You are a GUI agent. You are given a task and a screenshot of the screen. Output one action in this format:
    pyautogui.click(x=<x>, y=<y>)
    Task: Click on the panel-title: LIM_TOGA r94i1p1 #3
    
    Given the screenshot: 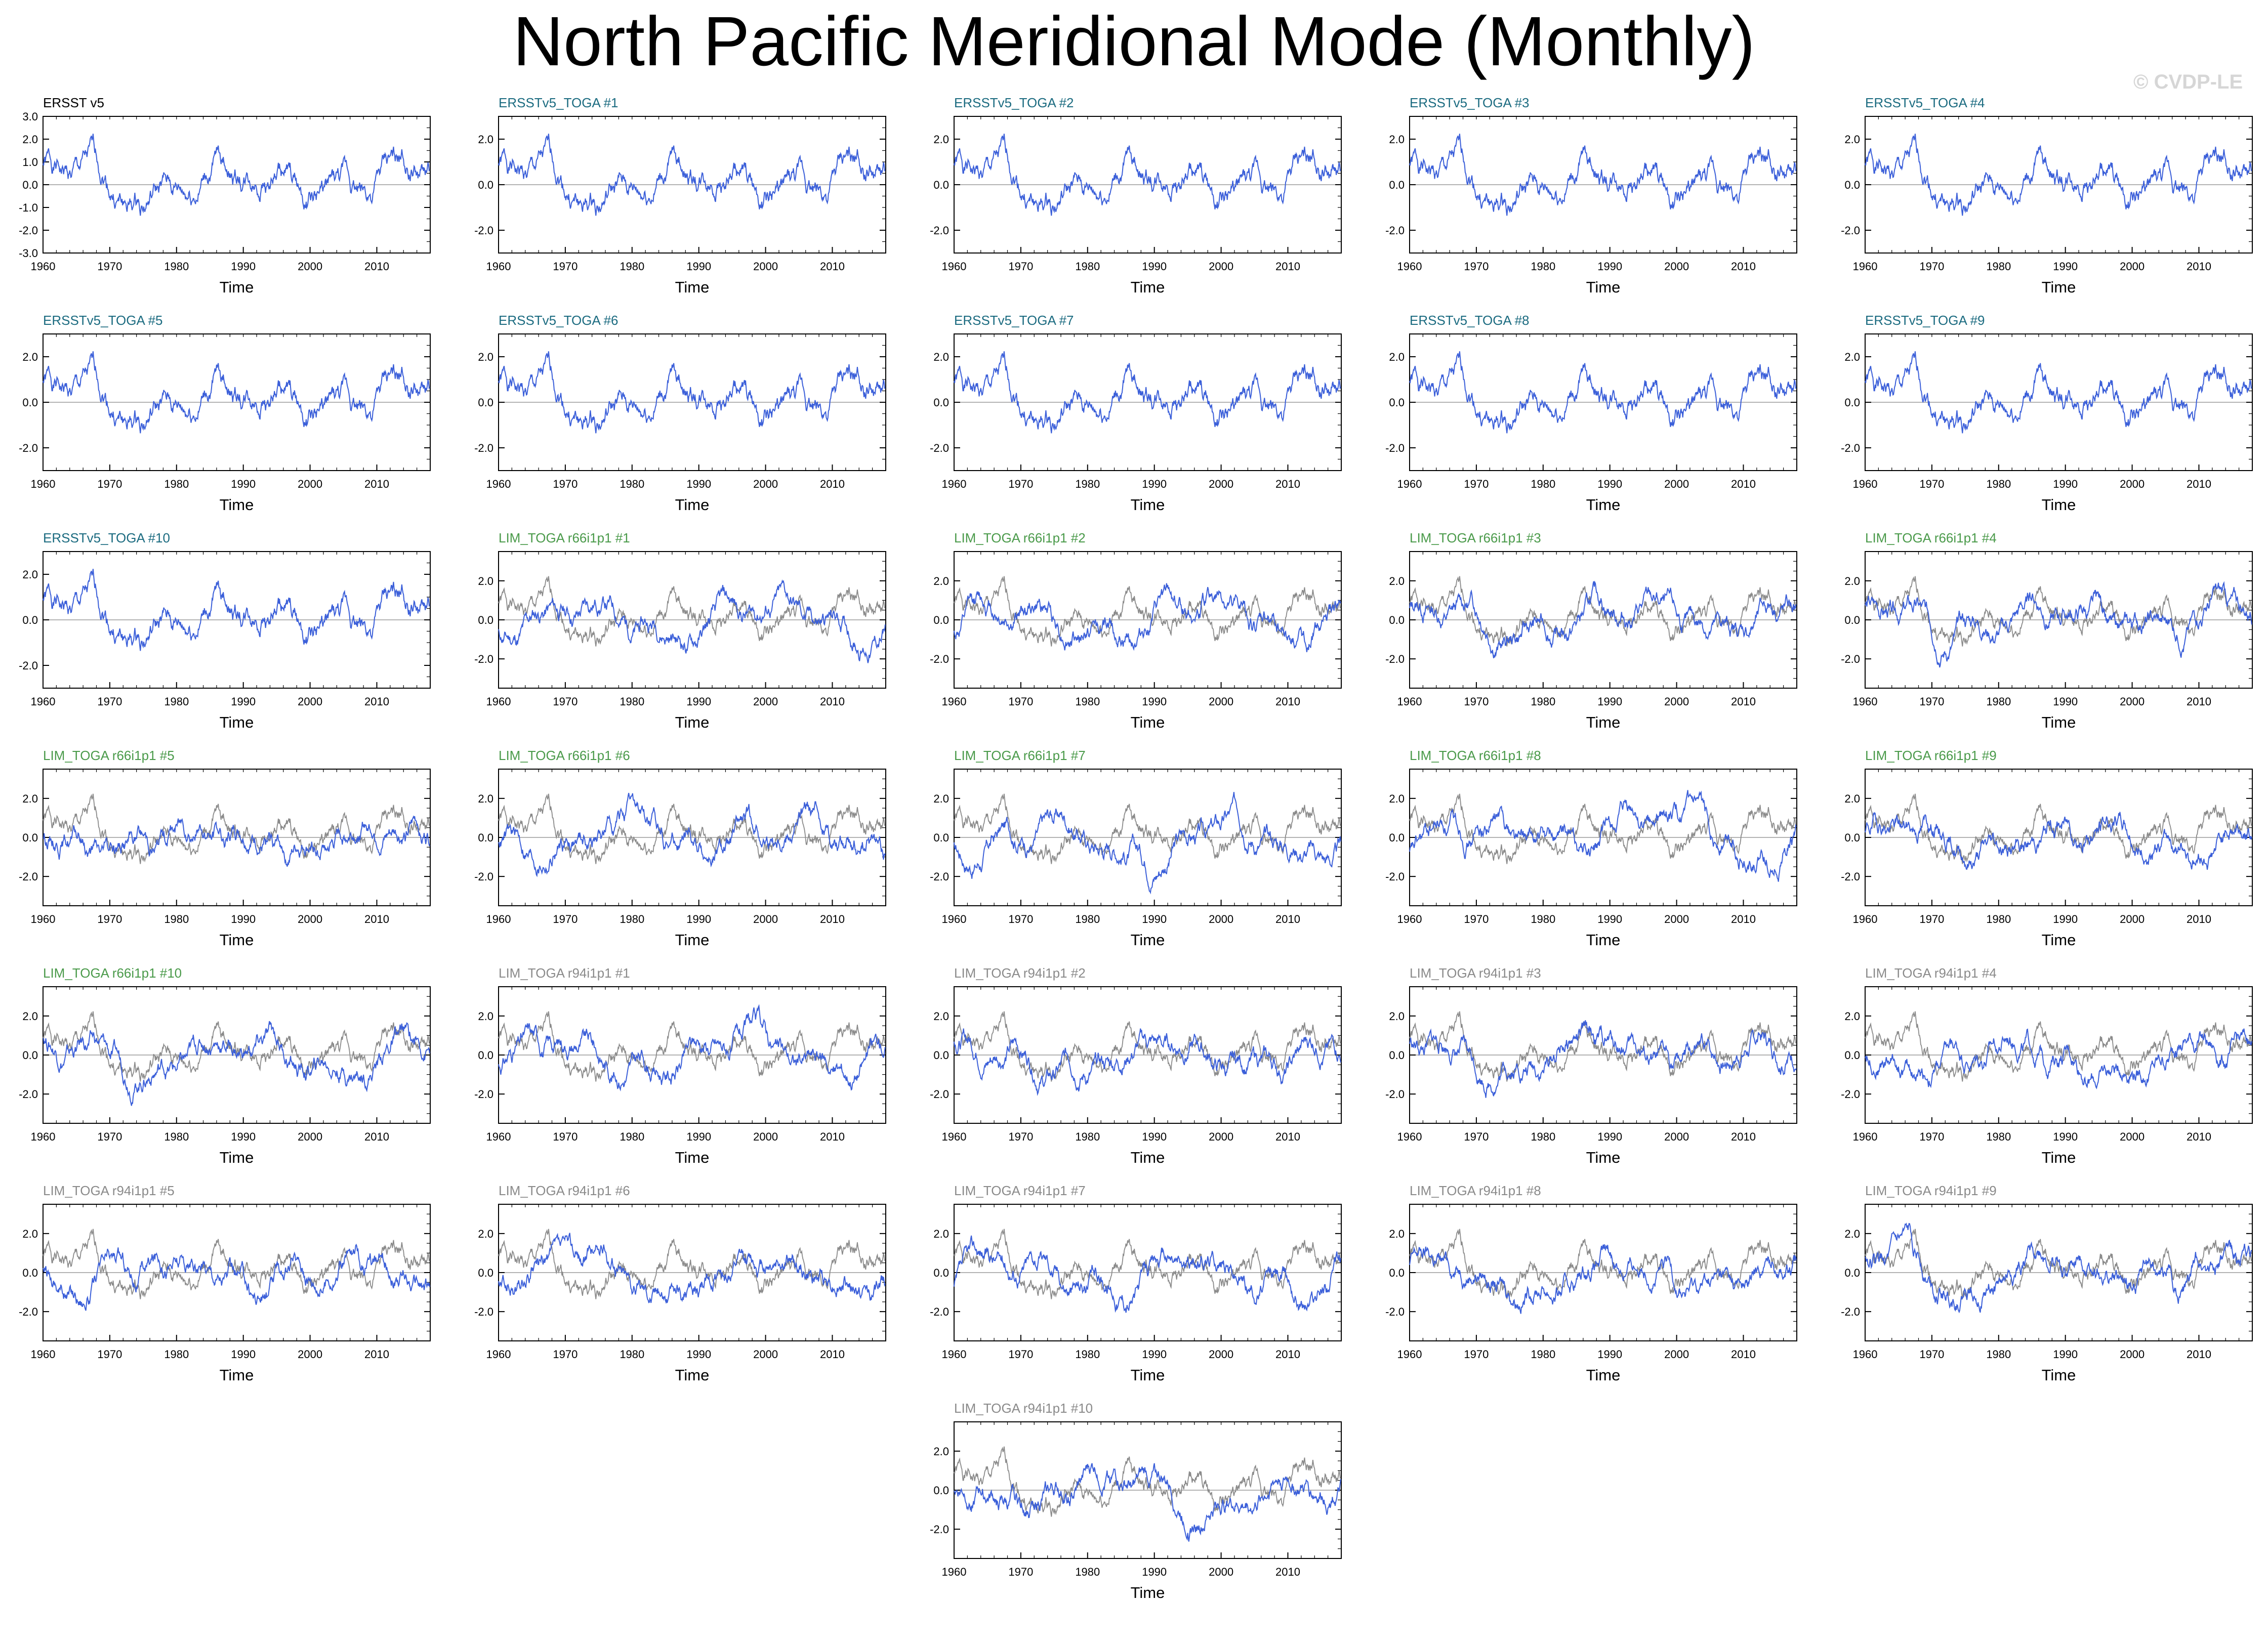 What is the action you would take?
    pyautogui.click(x=1476, y=973)
    